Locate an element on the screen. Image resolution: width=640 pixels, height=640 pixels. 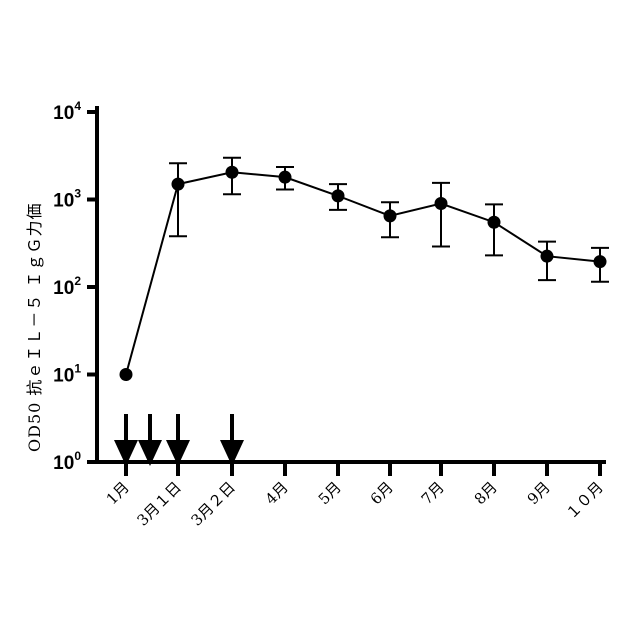
x-tick-label: 3月２日 is located at coordinates (213, 503).